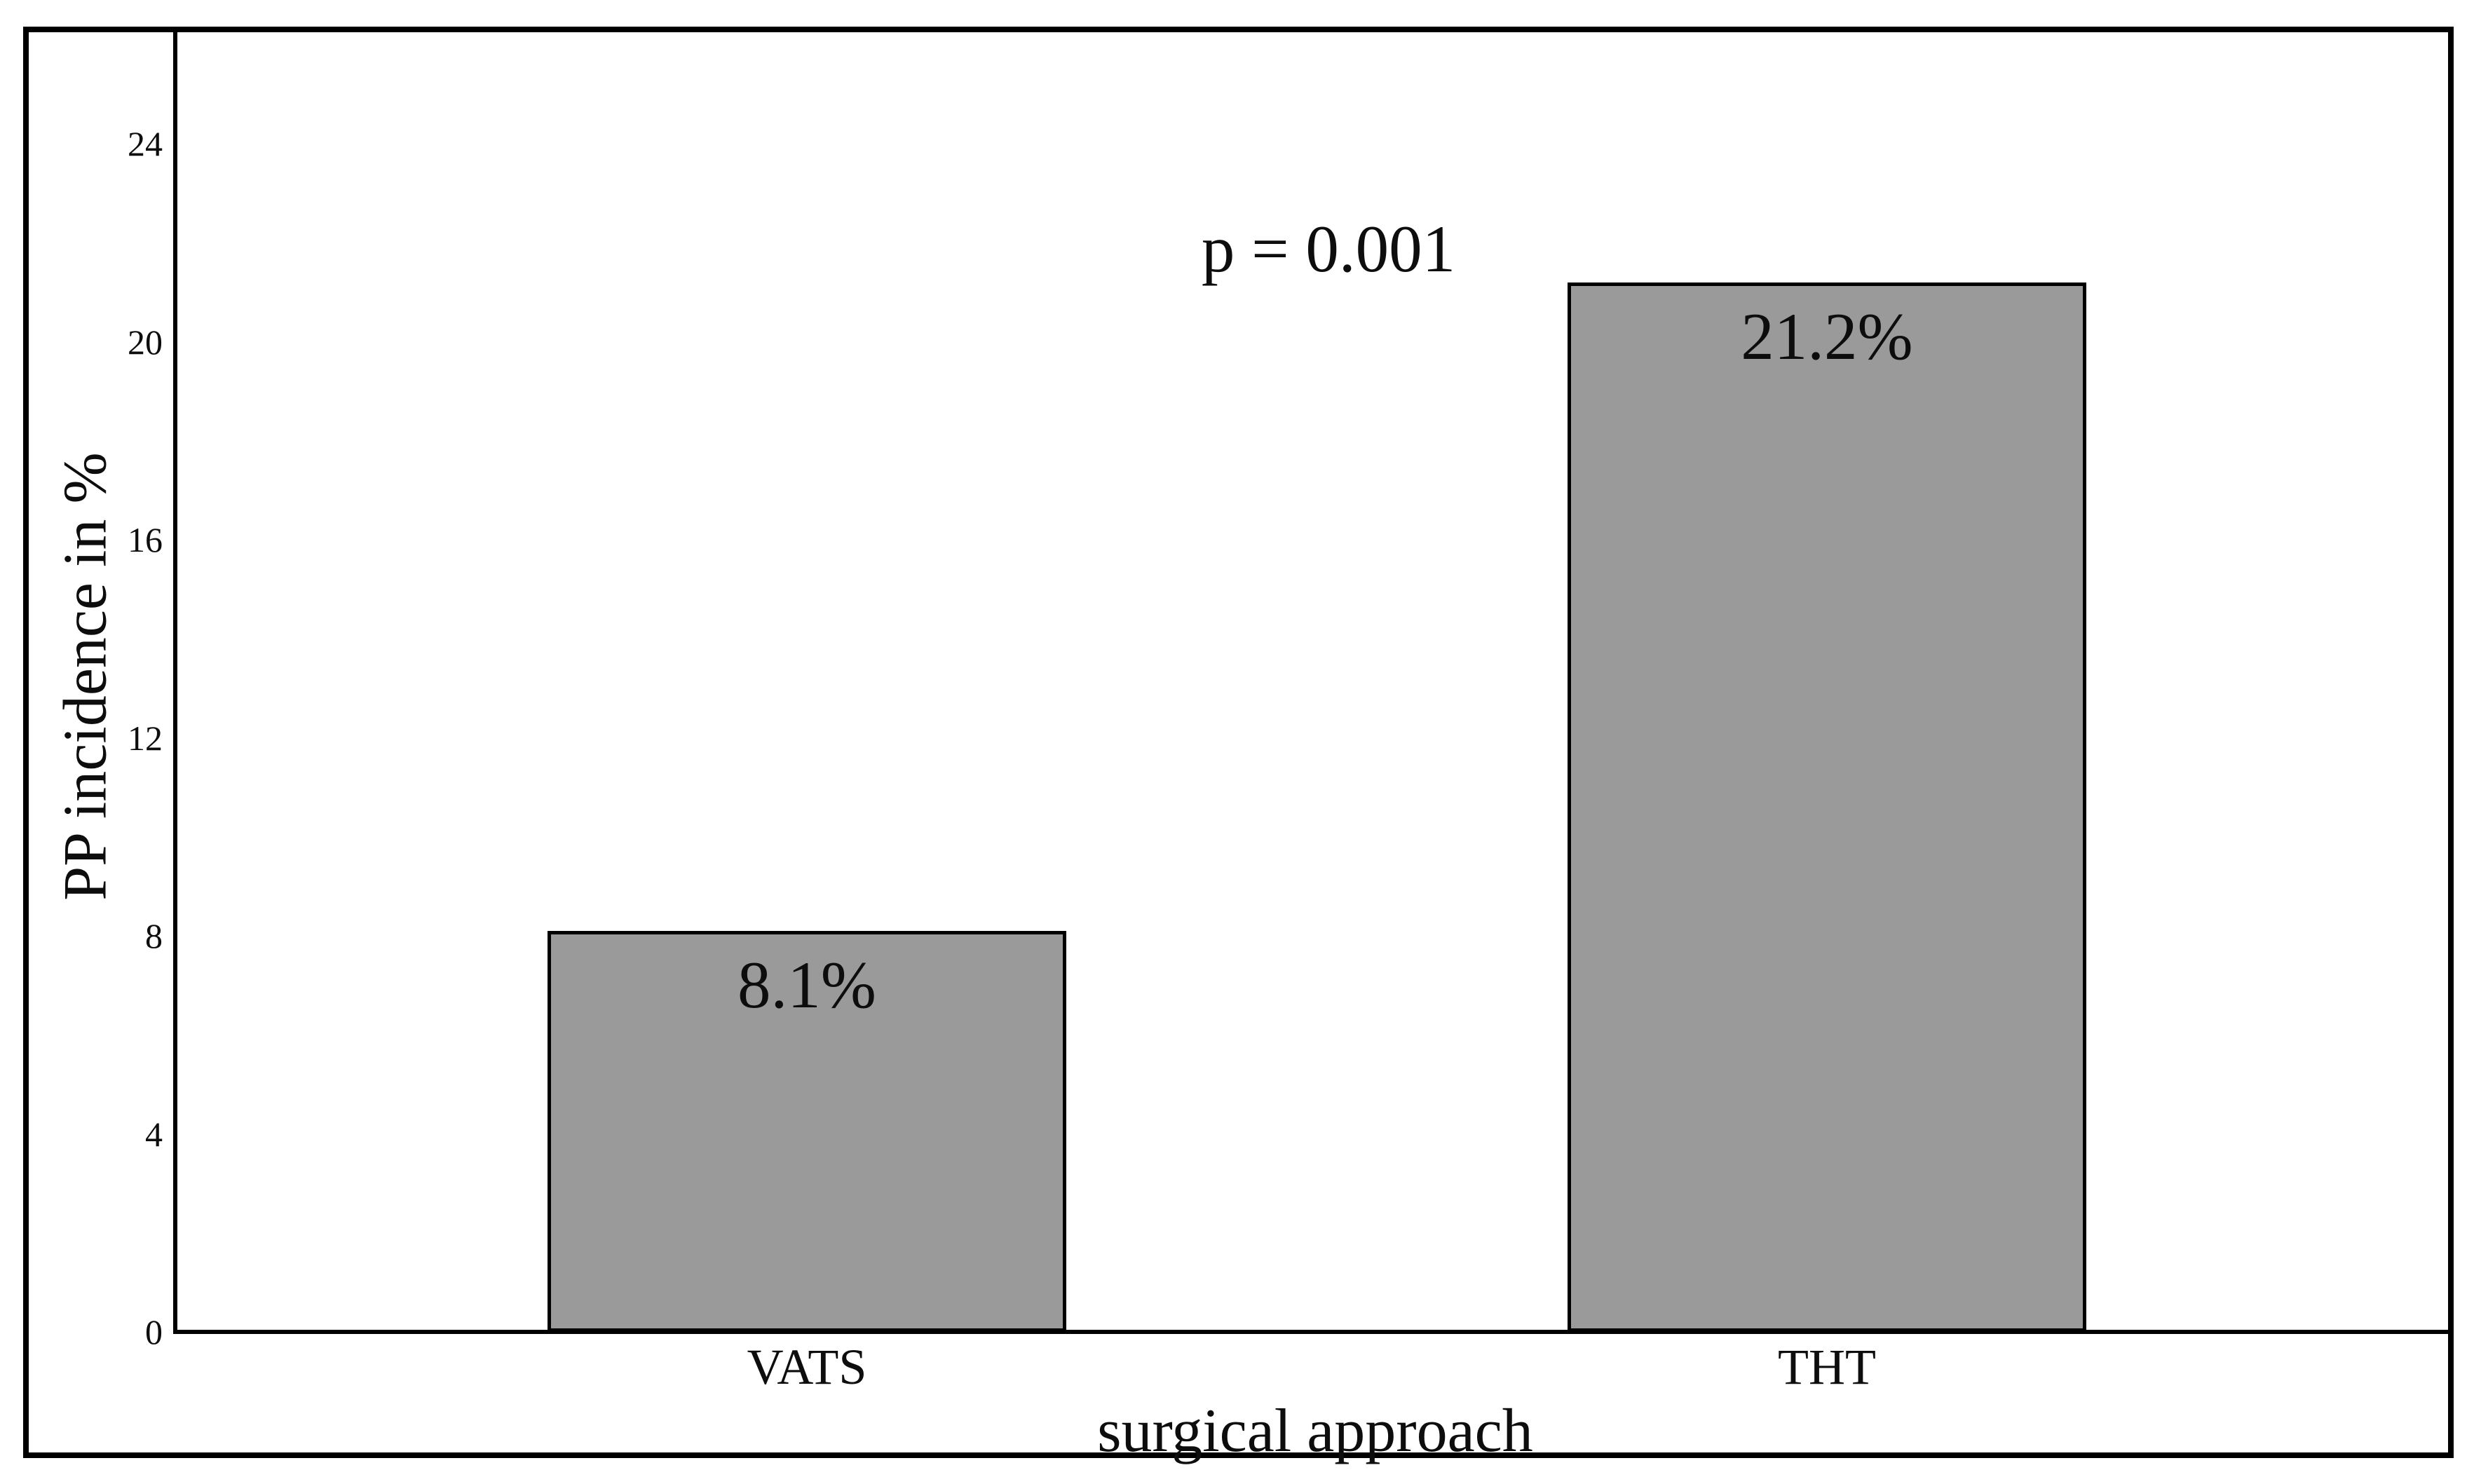  I want to click on y-tick-label-16: 16, so click(146, 539).